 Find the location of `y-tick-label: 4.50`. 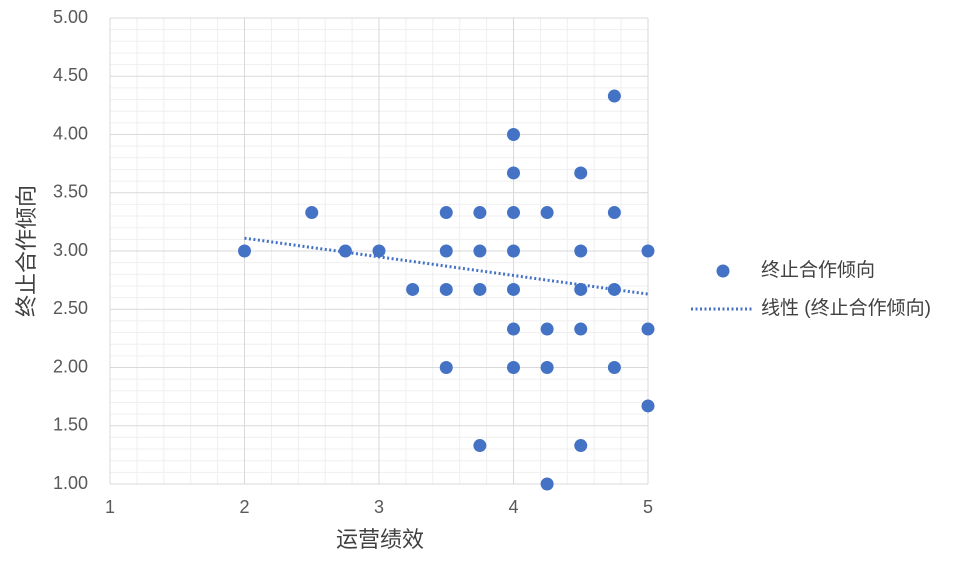

y-tick-label: 4.50 is located at coordinates (70, 75).